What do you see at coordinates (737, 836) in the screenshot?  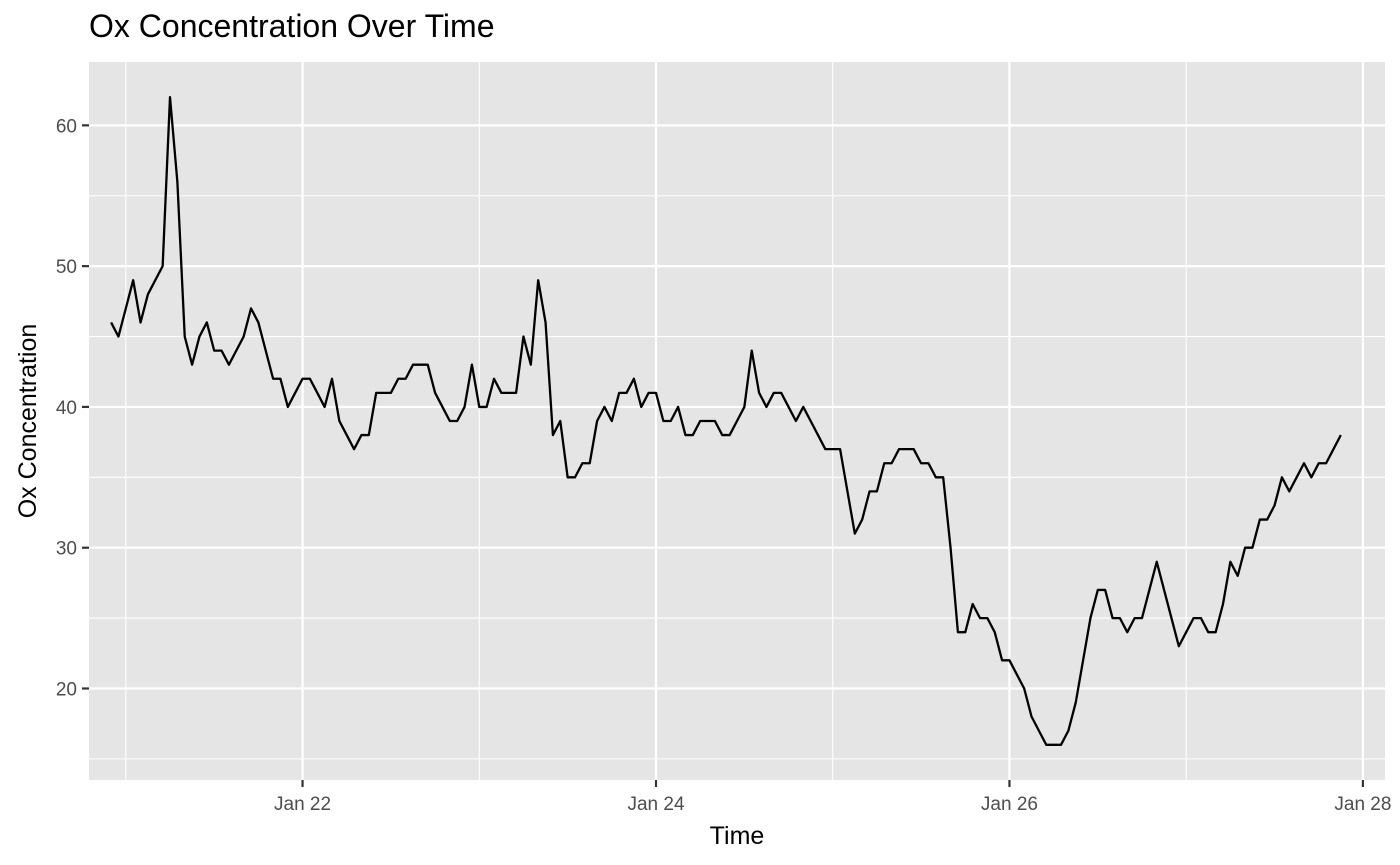 I see `x-axis-title: Time` at bounding box center [737, 836].